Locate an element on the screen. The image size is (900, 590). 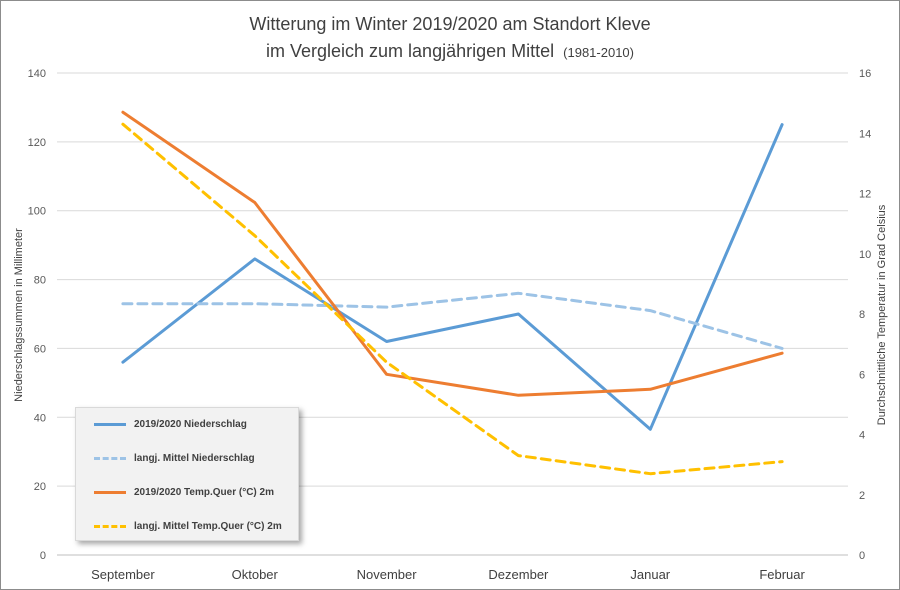
right-axis-ticks: 0 2 4 6 8 10 12 14 16 is located at coordinates (865, 315).